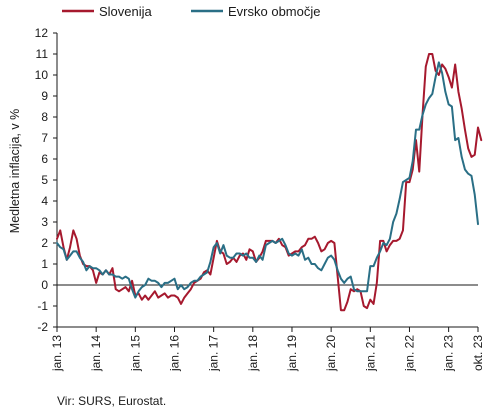 The image size is (490, 414). Describe the element at coordinates (44, 285) in the screenshot. I see `y-tick-label: 0` at that location.